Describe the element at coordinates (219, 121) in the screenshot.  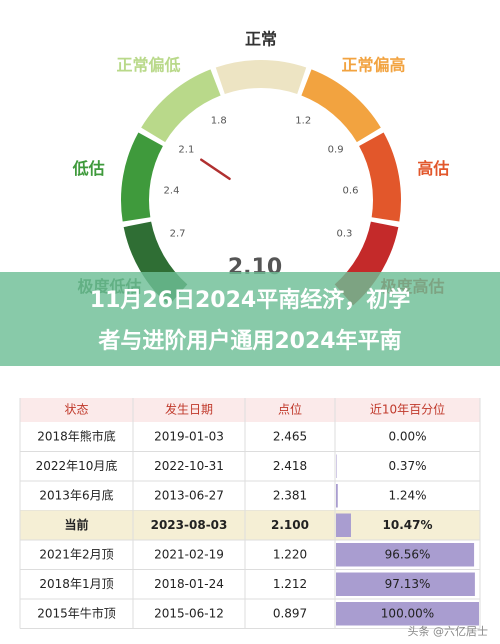
I see `gauge-tick: 1.8` at that location.